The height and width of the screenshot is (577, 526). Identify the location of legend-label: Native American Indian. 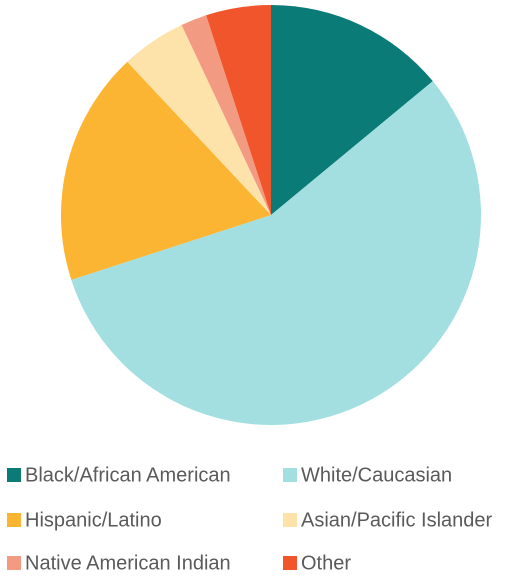
(128, 563).